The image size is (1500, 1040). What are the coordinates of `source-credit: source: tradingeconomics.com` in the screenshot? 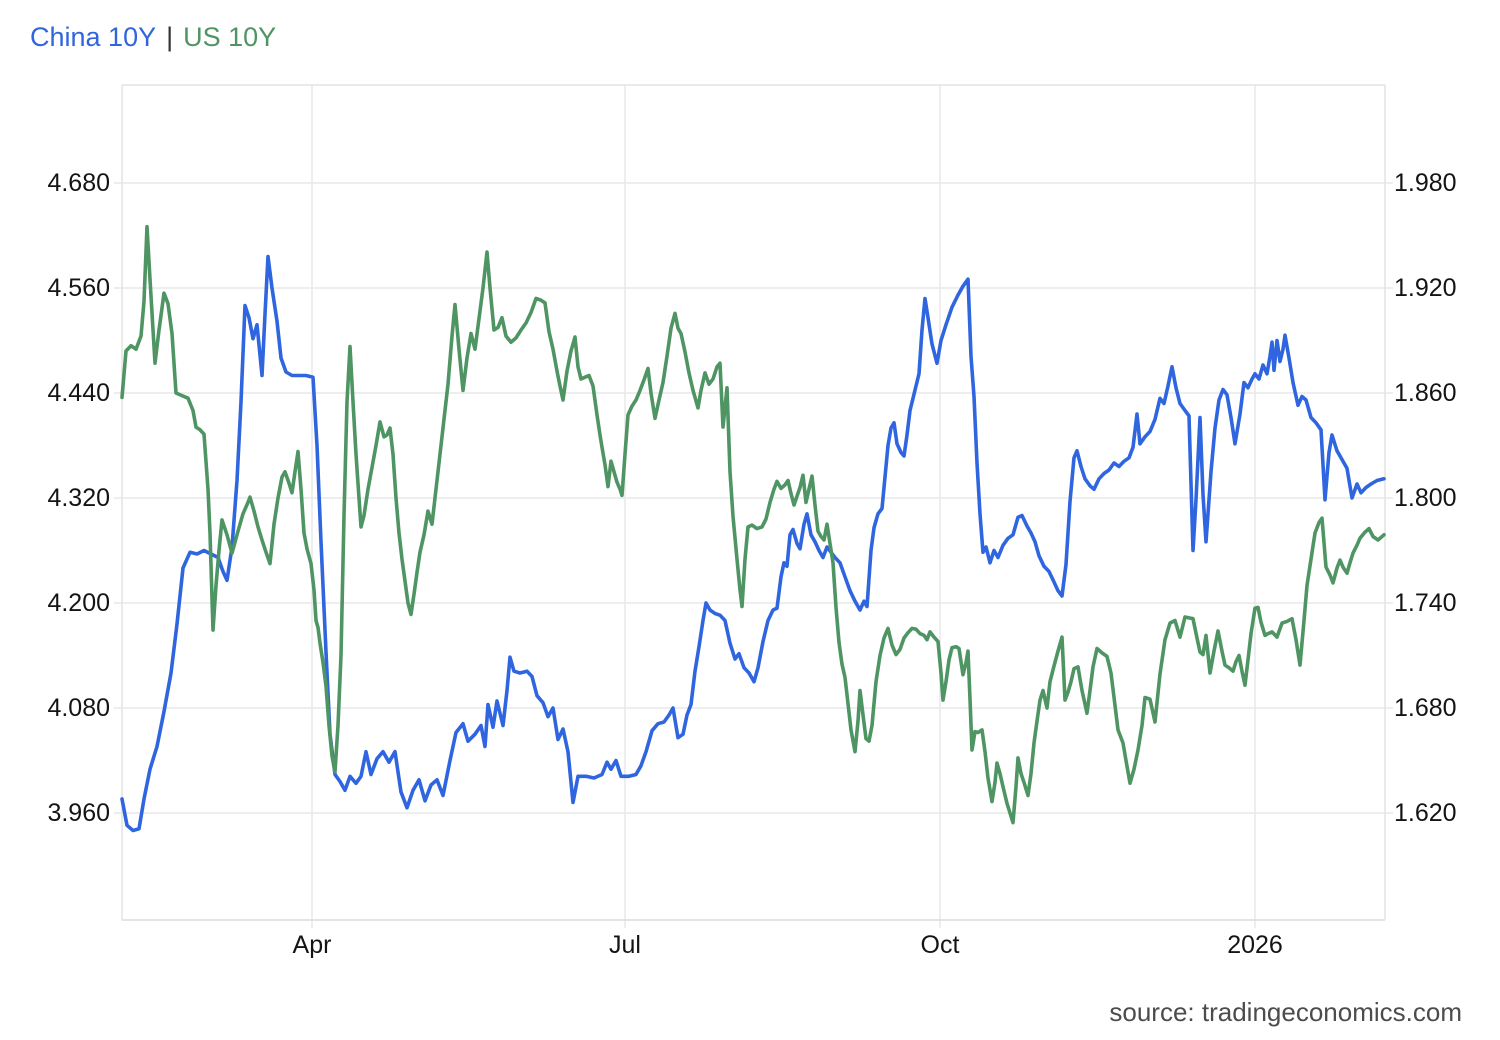 It's located at (1285, 1012).